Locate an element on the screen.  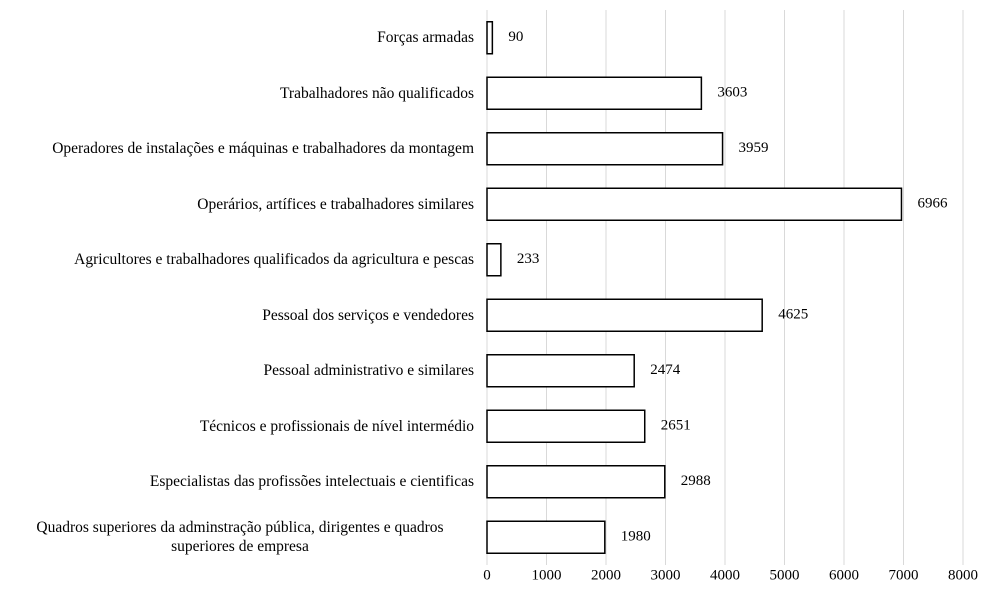
data-label: 90 is located at coordinates (515, 37).